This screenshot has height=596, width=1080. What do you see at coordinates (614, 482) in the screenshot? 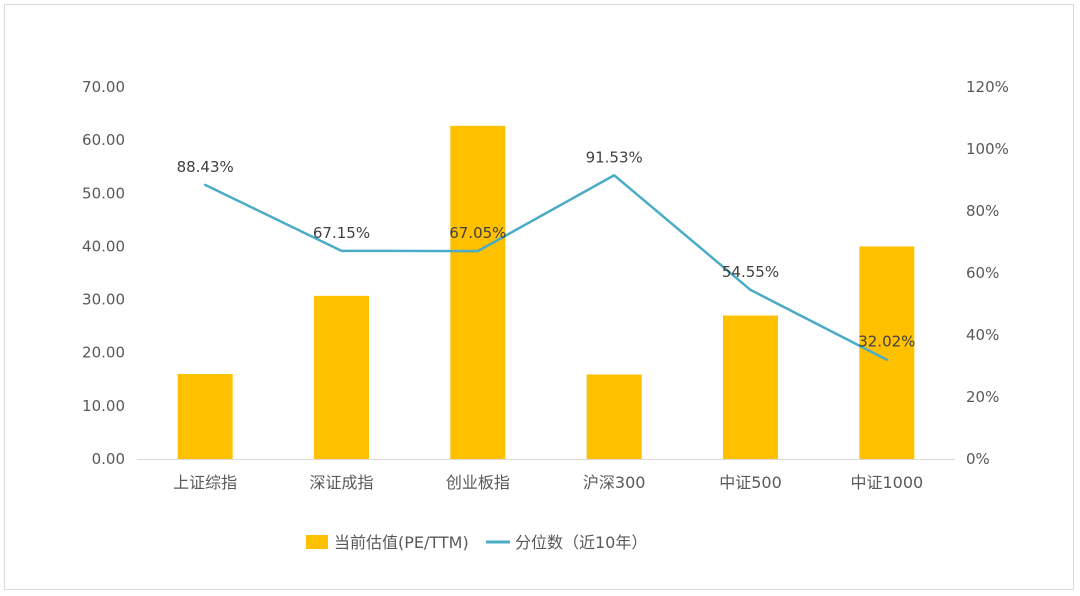
I see `x-axis-tick-label: 沪深300` at bounding box center [614, 482].